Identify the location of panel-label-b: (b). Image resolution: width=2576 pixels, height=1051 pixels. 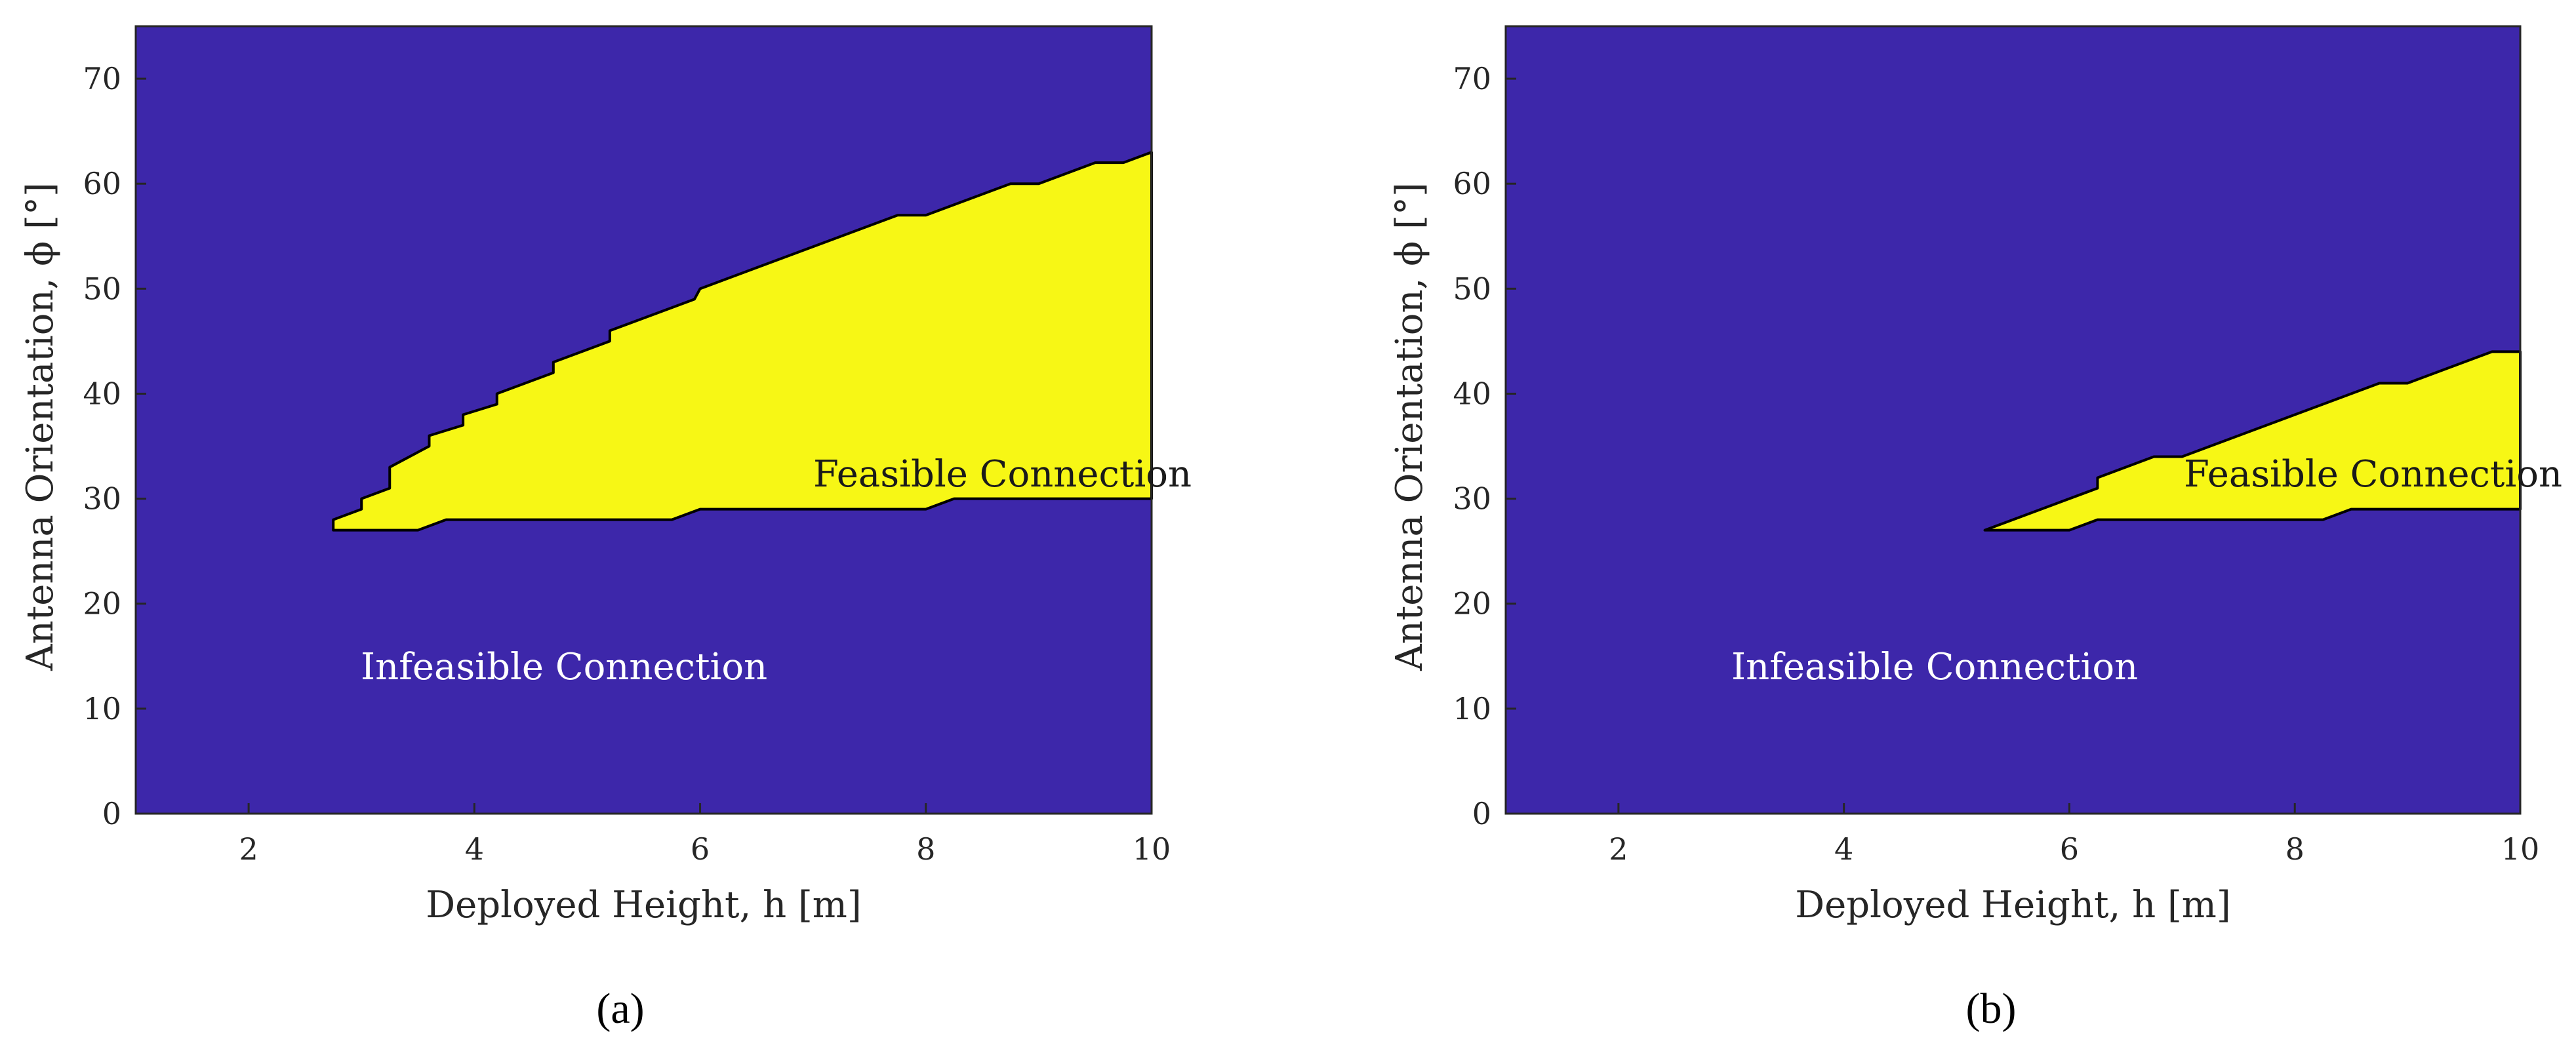
(1991, 1009).